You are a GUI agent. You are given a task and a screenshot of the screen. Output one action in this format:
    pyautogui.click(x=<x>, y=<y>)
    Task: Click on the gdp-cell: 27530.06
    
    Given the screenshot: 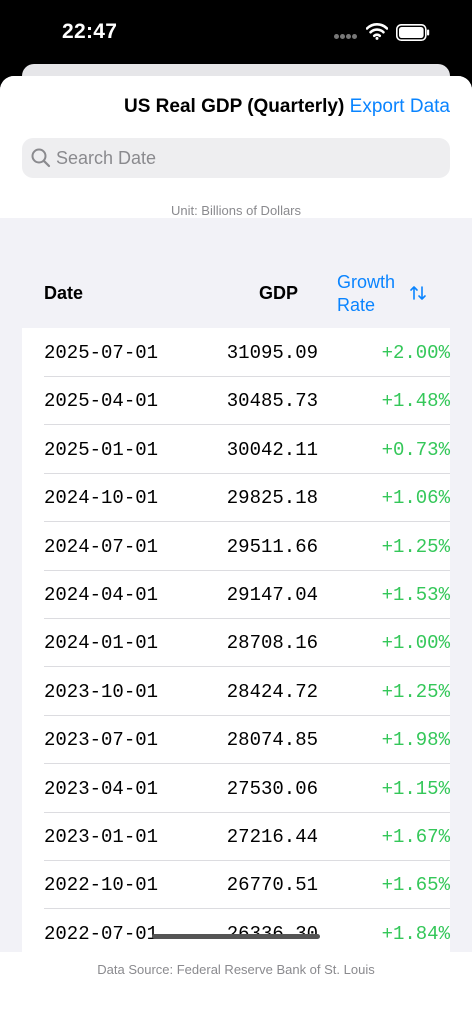 What is the action you would take?
    pyautogui.click(x=272, y=788)
    